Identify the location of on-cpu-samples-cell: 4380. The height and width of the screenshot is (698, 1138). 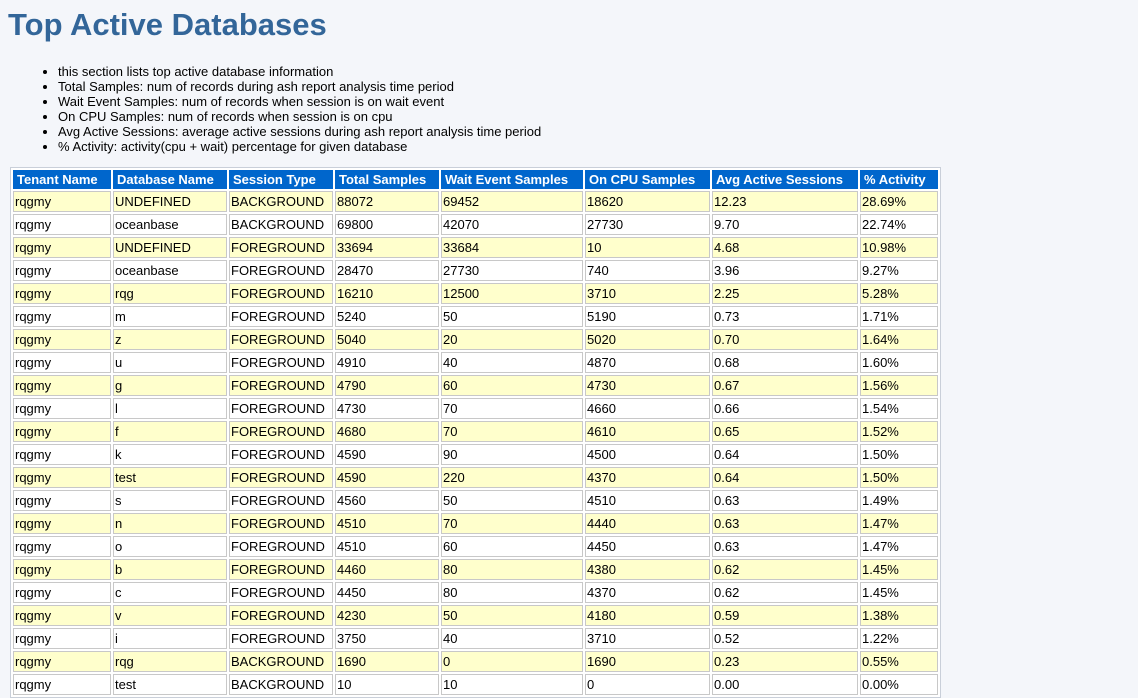
(647, 569).